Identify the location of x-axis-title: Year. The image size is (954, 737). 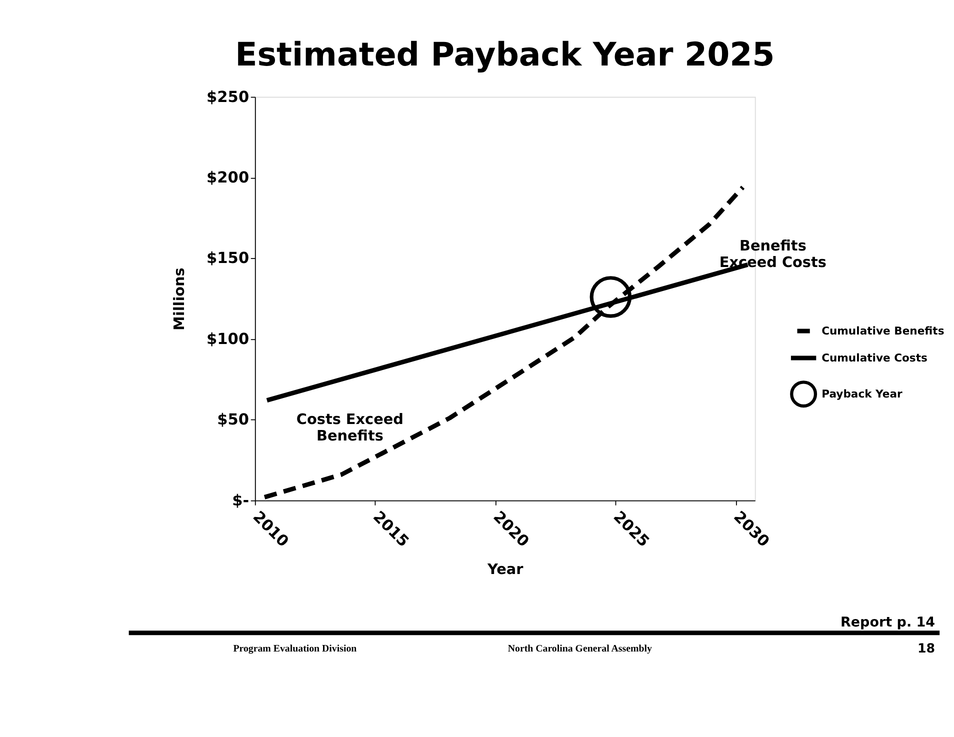
(505, 570).